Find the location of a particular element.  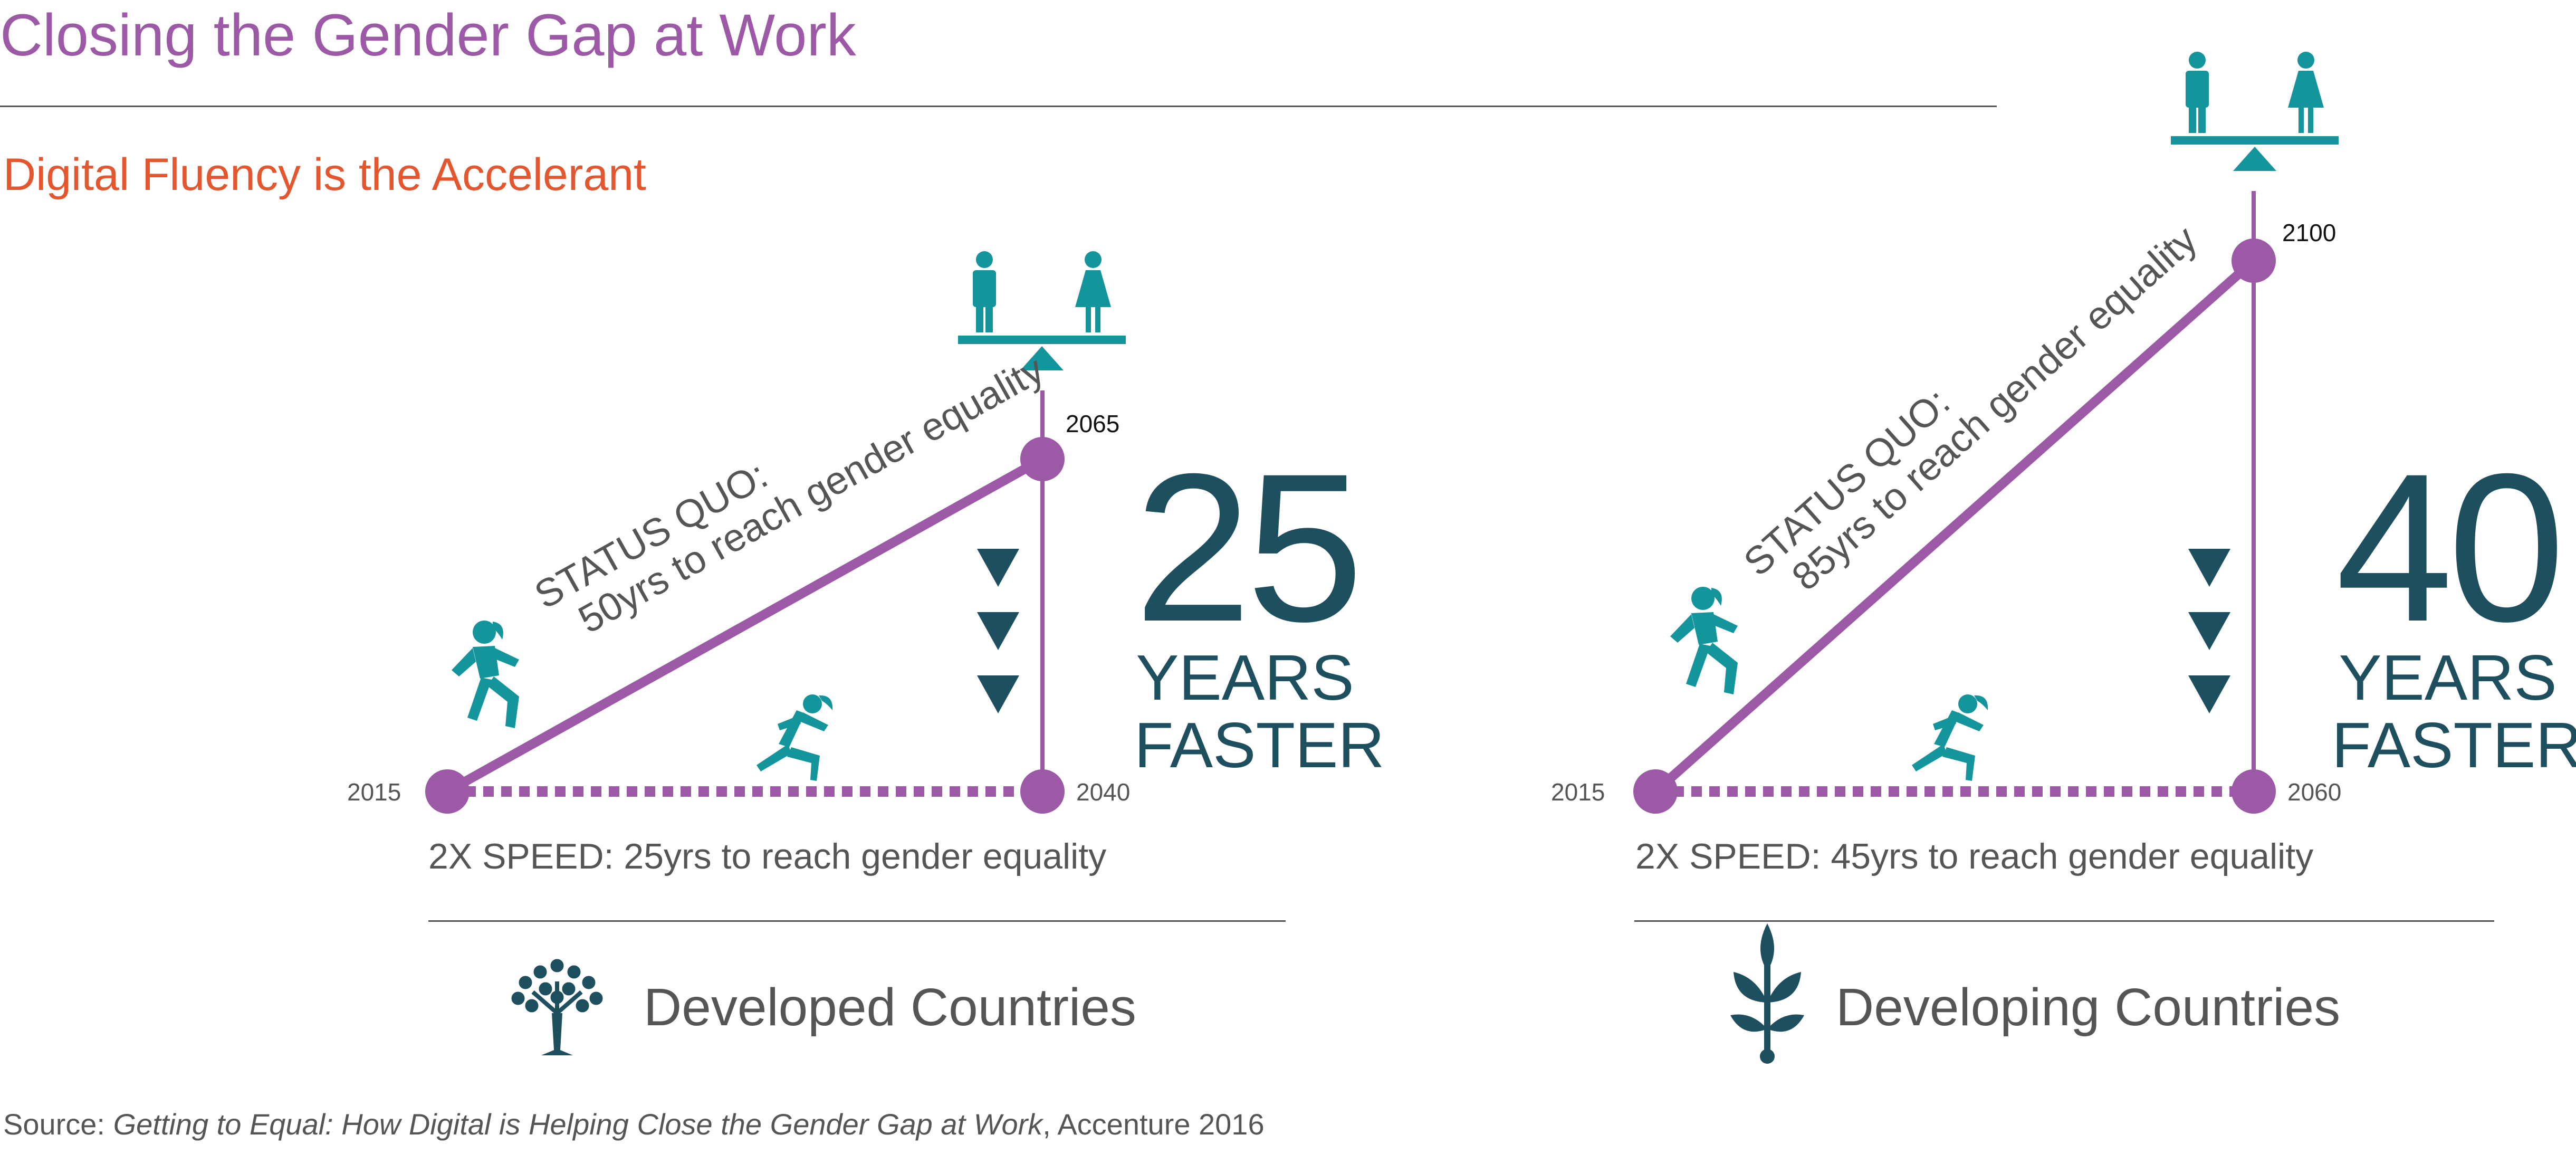

years-faster-value: 25 is located at coordinates (1249, 547).